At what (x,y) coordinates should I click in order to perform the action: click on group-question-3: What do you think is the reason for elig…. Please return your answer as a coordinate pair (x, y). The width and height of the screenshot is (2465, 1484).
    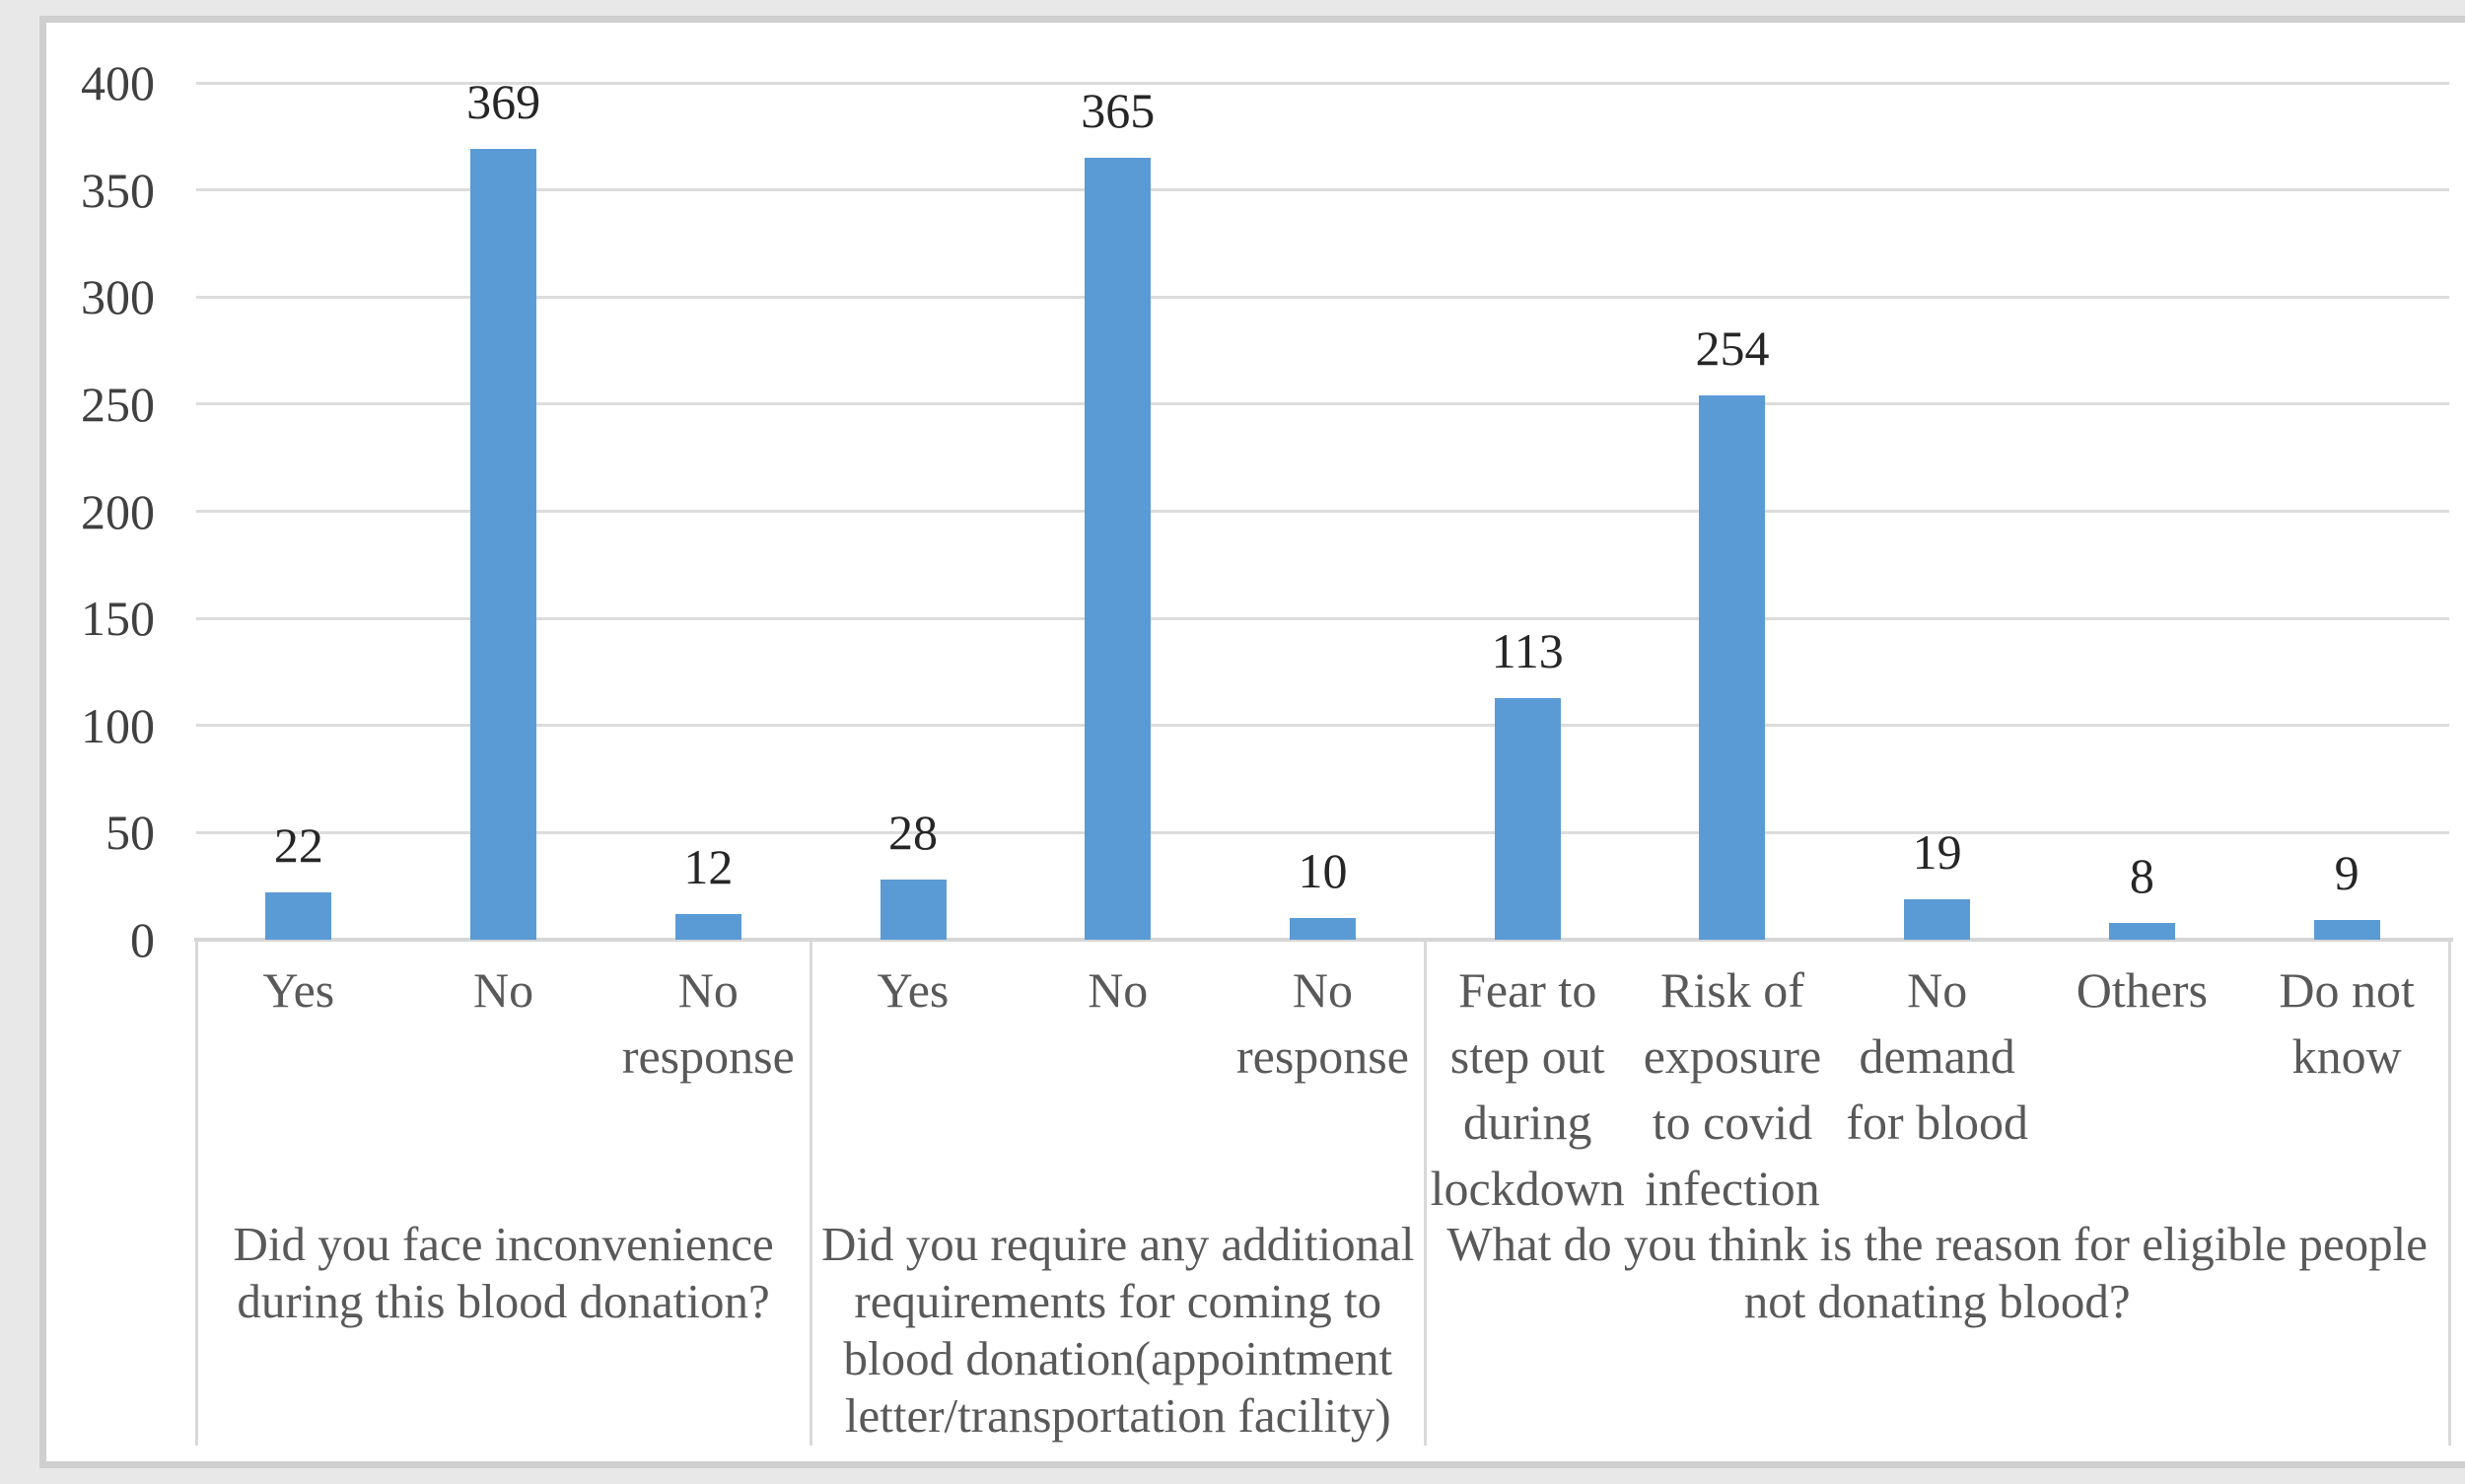
    Looking at the image, I should click on (1937, 1272).